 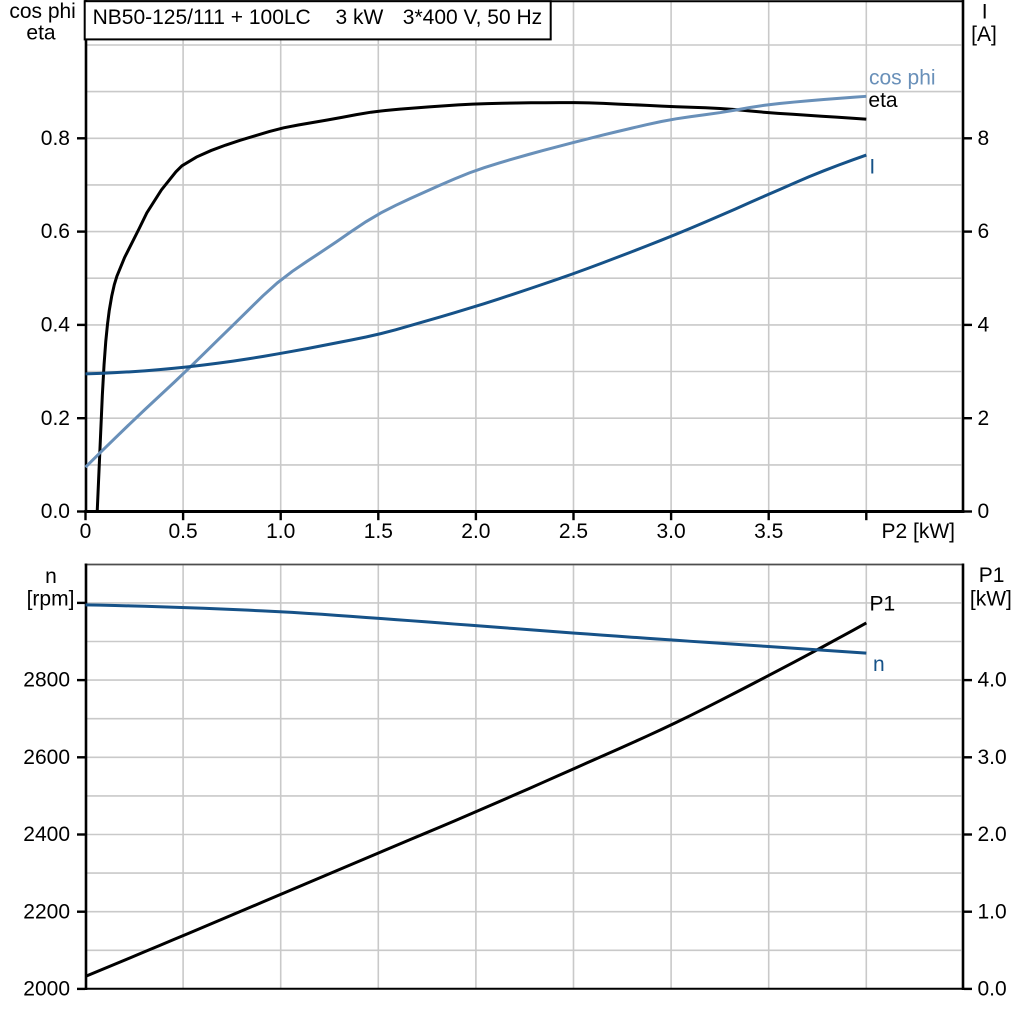 I want to click on svg-text: 0.6, so click(x=55, y=231).